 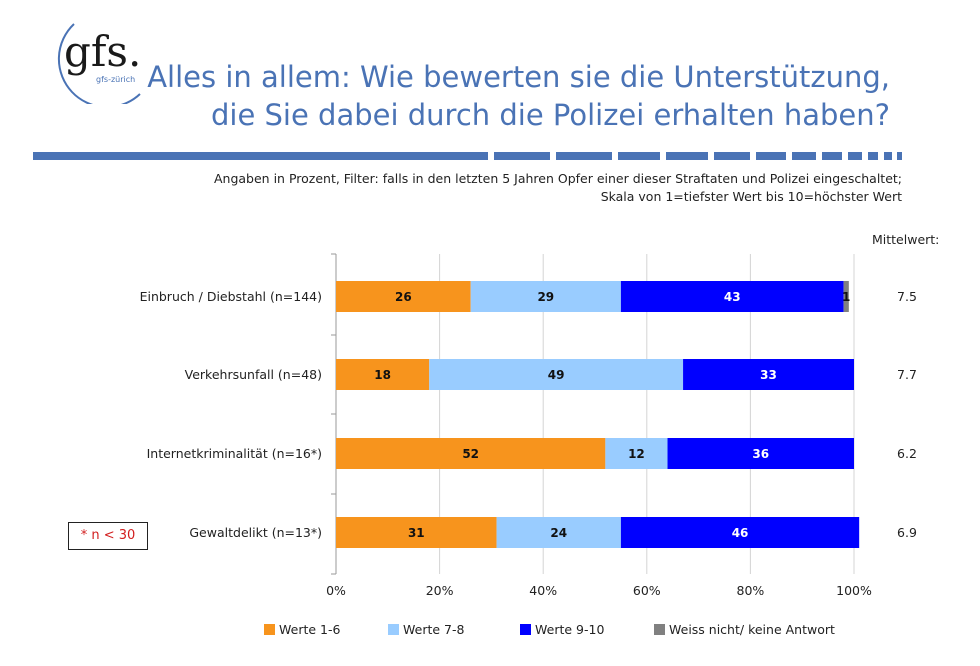 I want to click on data-label: 26, so click(x=403, y=297).